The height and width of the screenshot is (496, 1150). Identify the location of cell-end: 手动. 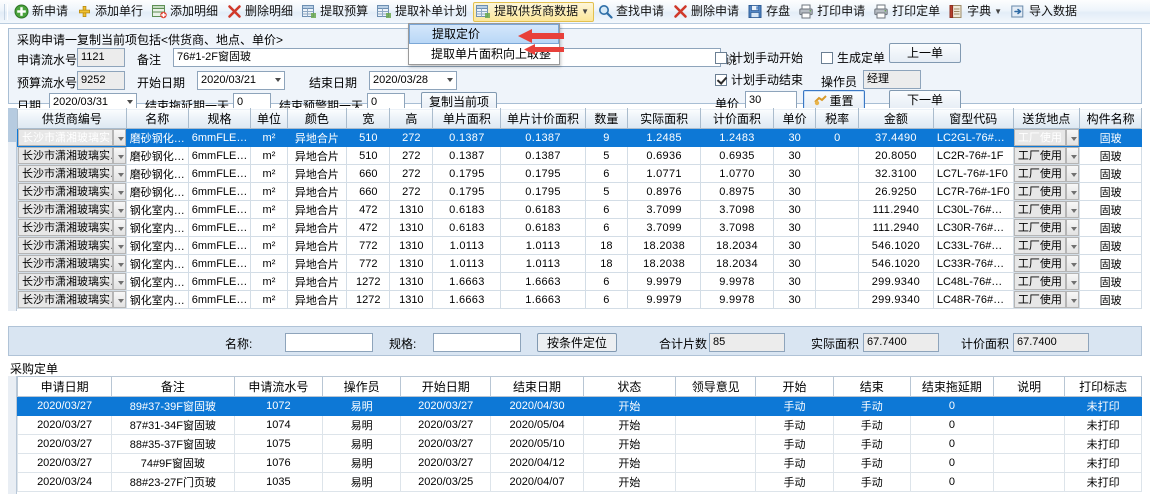
(871, 406).